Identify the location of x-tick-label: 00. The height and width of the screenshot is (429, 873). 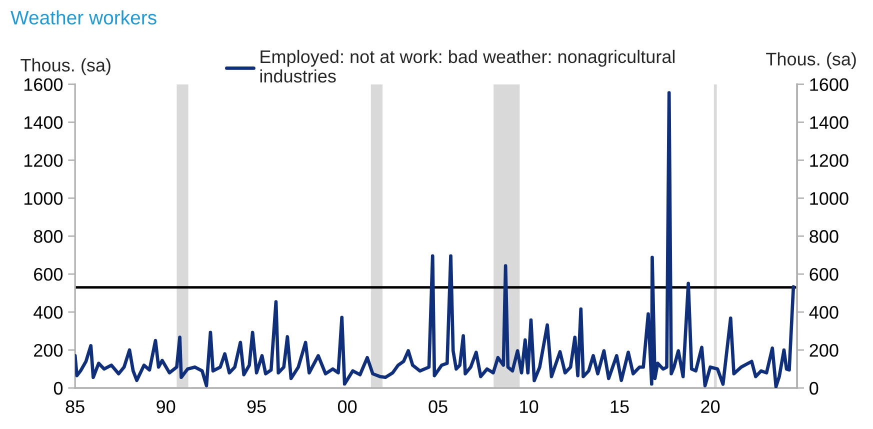
(347, 407).